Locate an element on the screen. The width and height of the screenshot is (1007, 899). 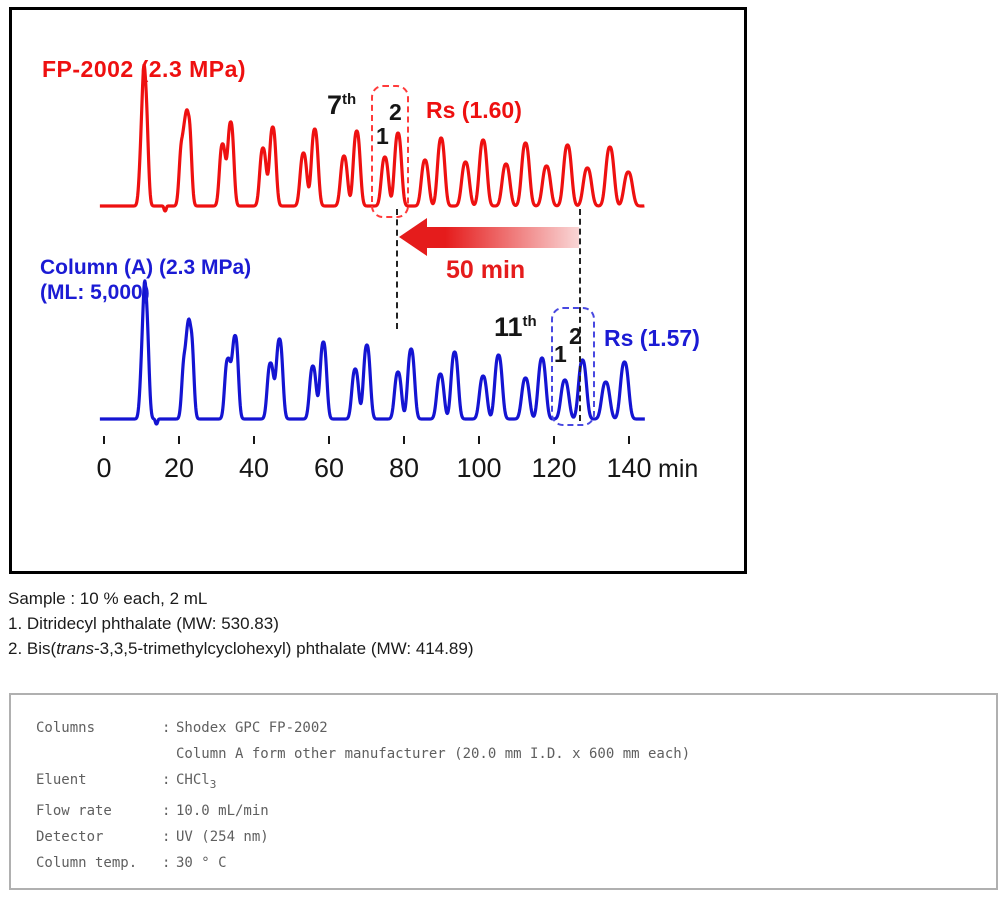
condition-label is located at coordinates (99, 754).